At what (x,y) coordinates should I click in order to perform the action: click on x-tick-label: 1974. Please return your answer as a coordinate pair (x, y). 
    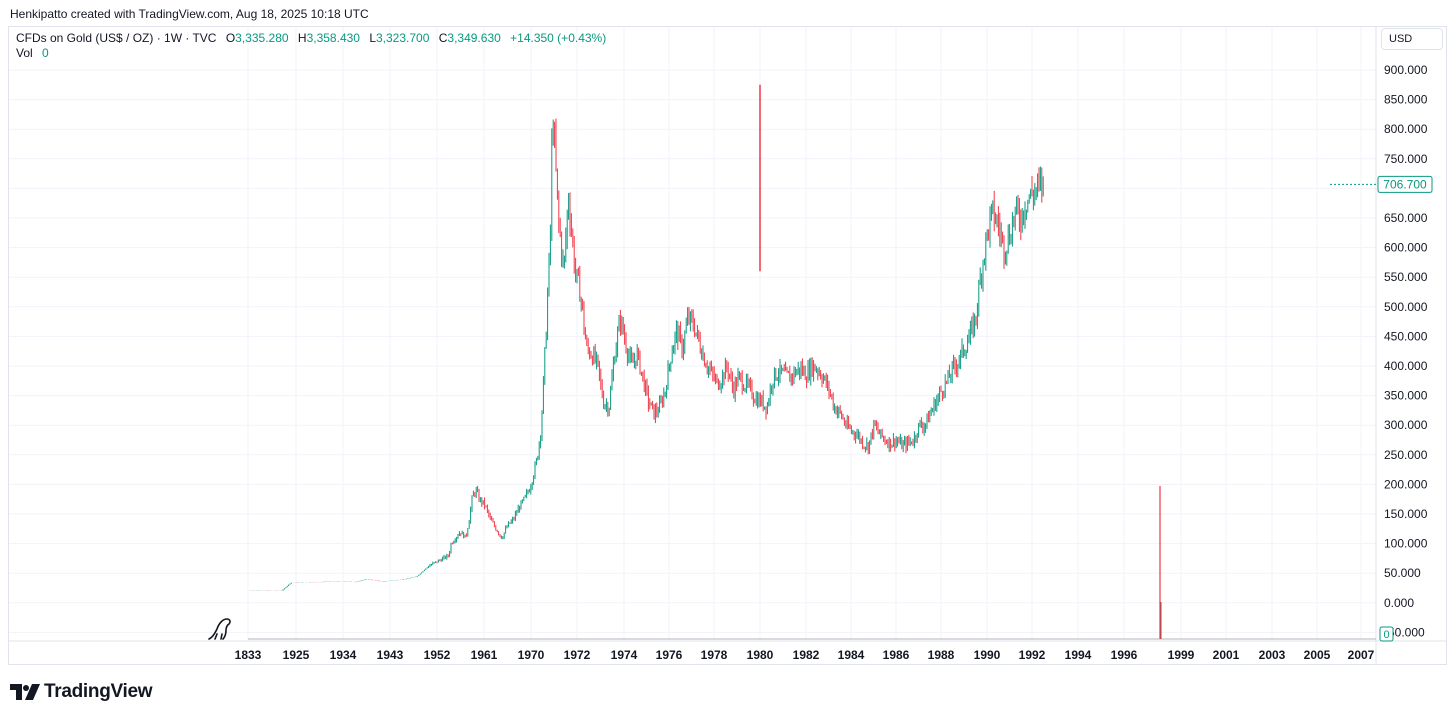
    Looking at the image, I should click on (624, 655).